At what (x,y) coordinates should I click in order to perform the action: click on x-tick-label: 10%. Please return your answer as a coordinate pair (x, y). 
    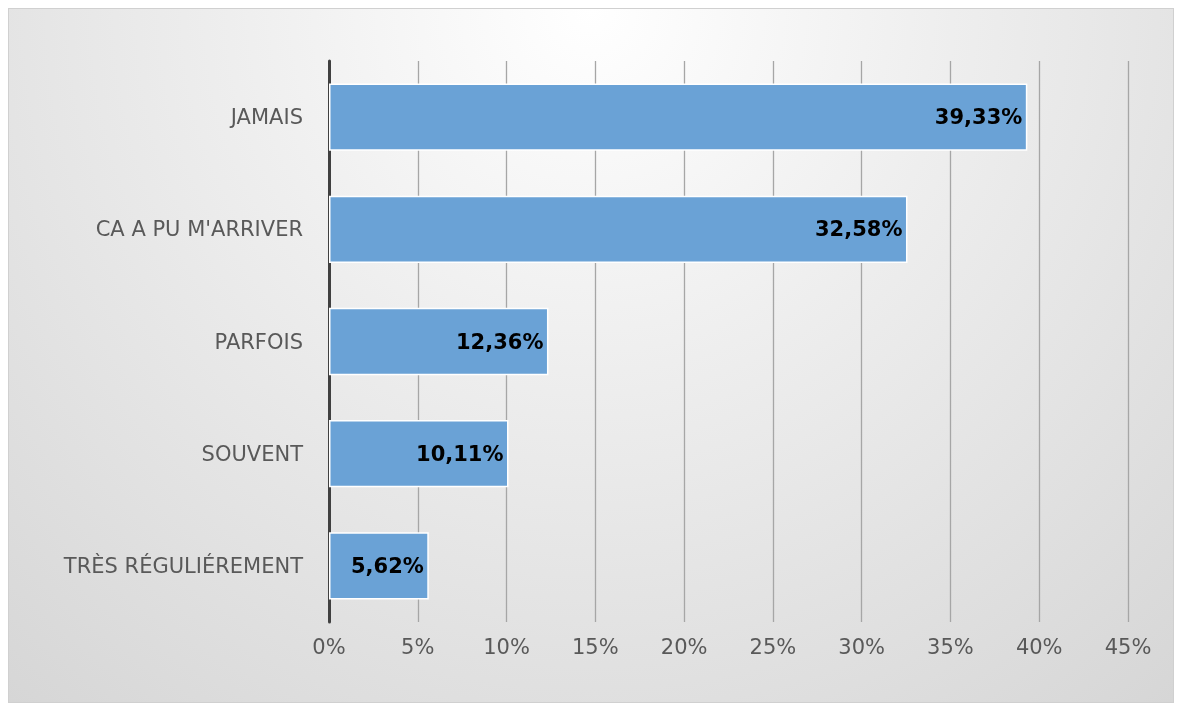
    Looking at the image, I should click on (506, 646).